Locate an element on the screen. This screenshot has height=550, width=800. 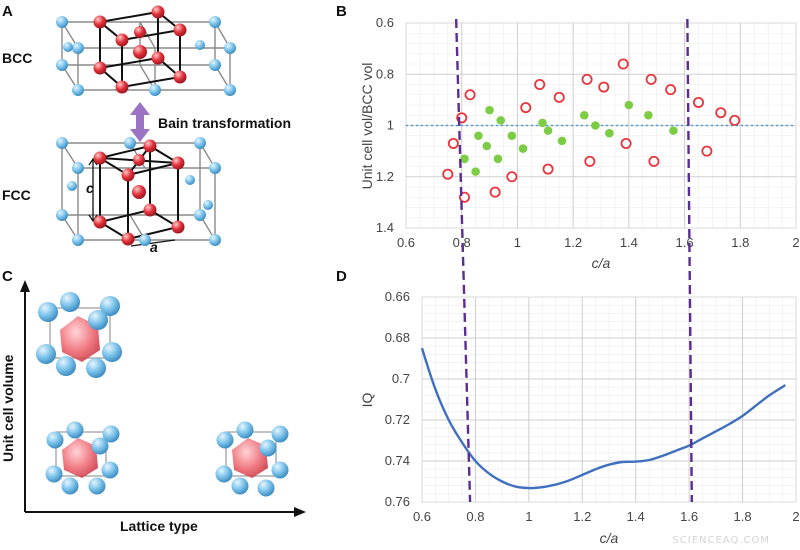
lattice-cluster-large is located at coordinates (79, 335).